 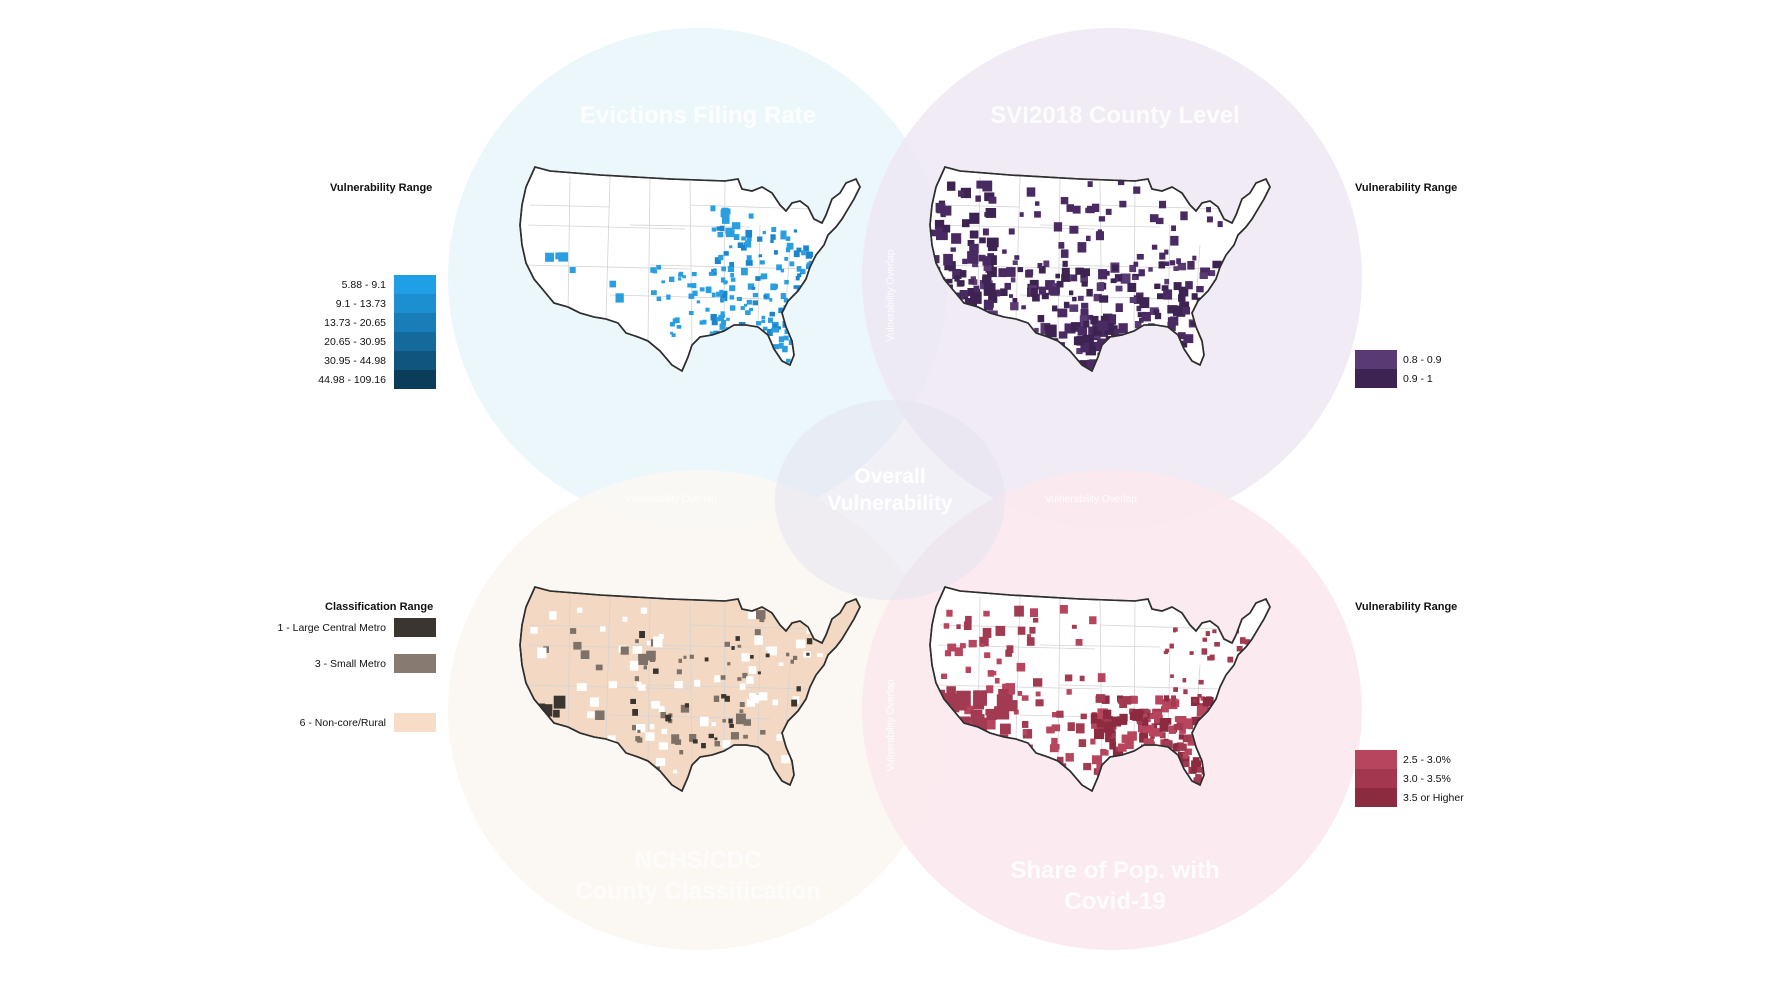 I want to click on classification-legend-item: 3 - Small Metro, so click(x=375, y=663).